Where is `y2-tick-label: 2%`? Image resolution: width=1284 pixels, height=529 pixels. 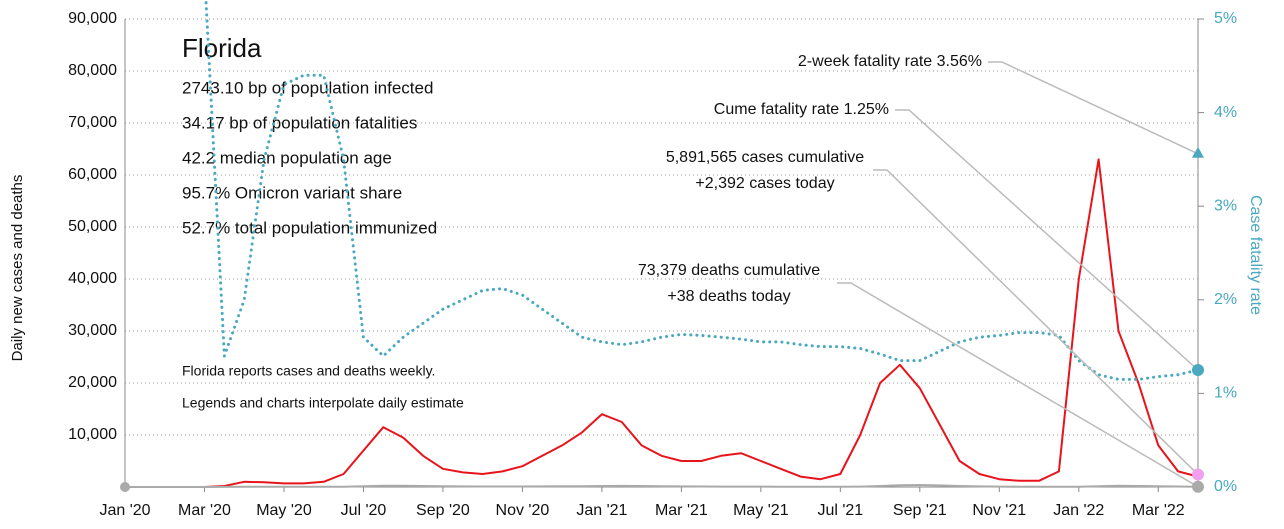 y2-tick-label: 2% is located at coordinates (1225, 299).